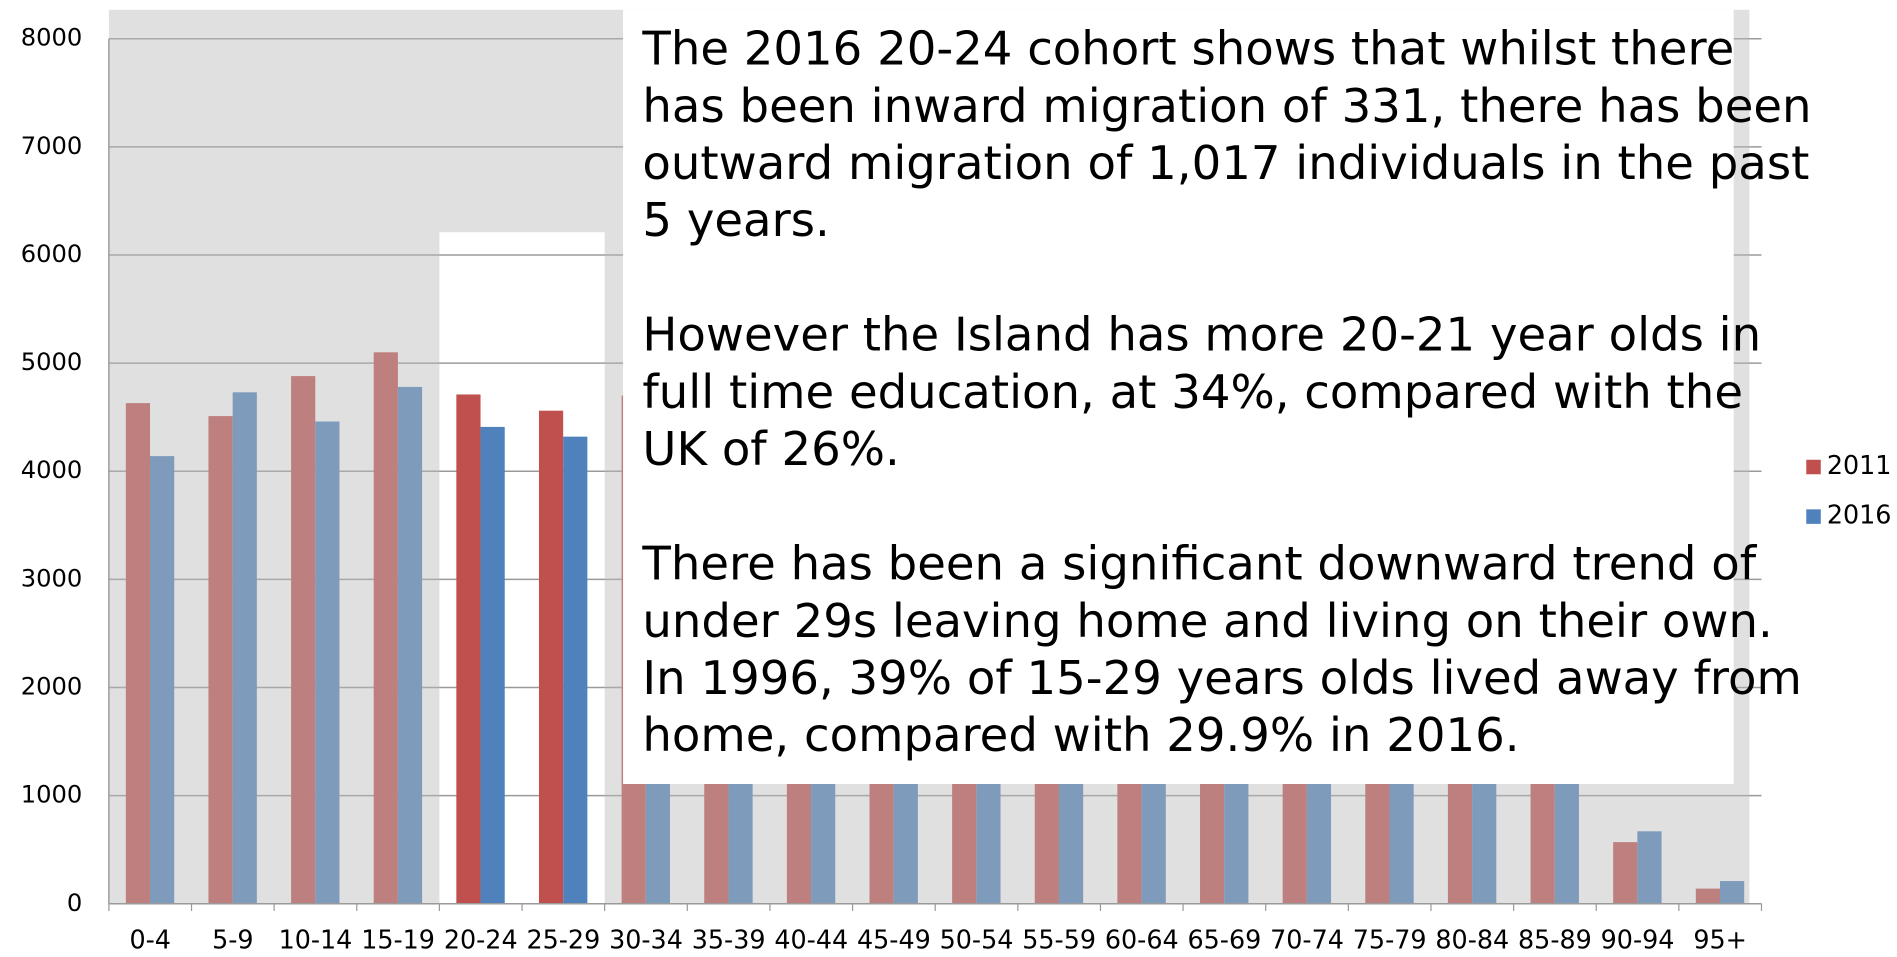 Image resolution: width=1897 pixels, height=957 pixels. I want to click on x-tick-label: 20-24, so click(481, 939).